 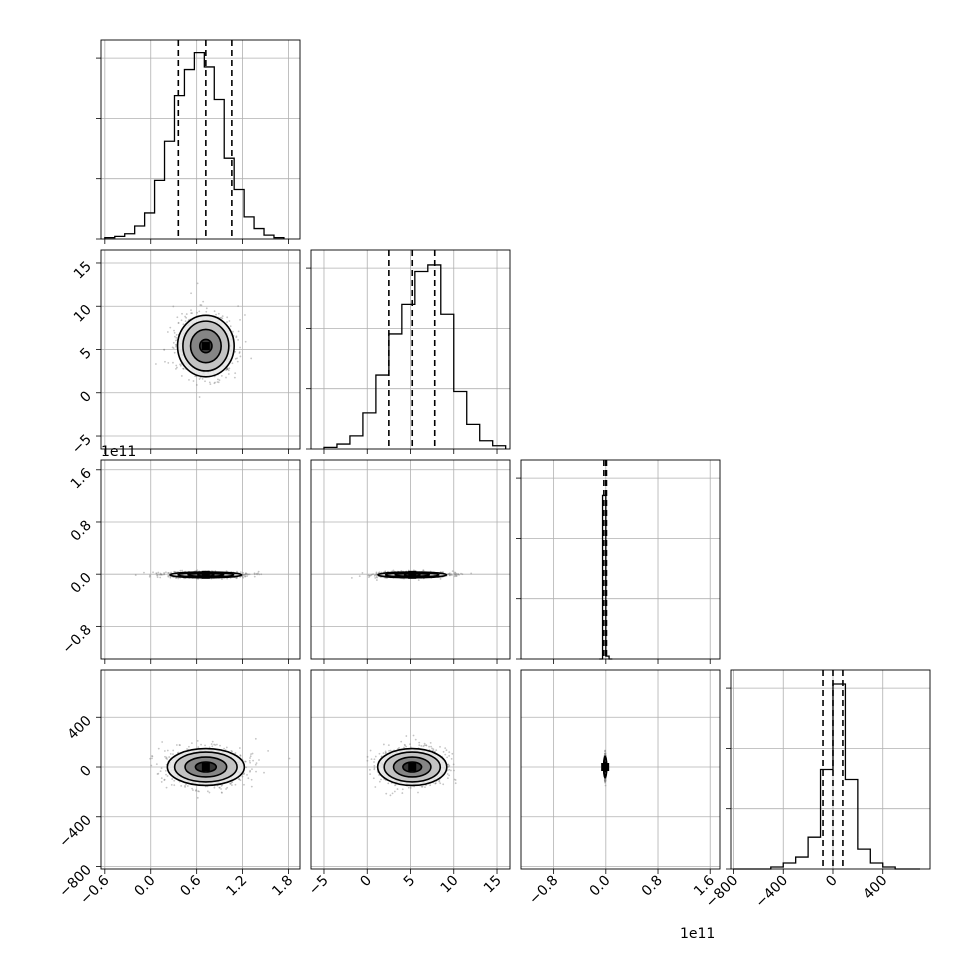 I want to click on density-peak, so click(x=412, y=574).